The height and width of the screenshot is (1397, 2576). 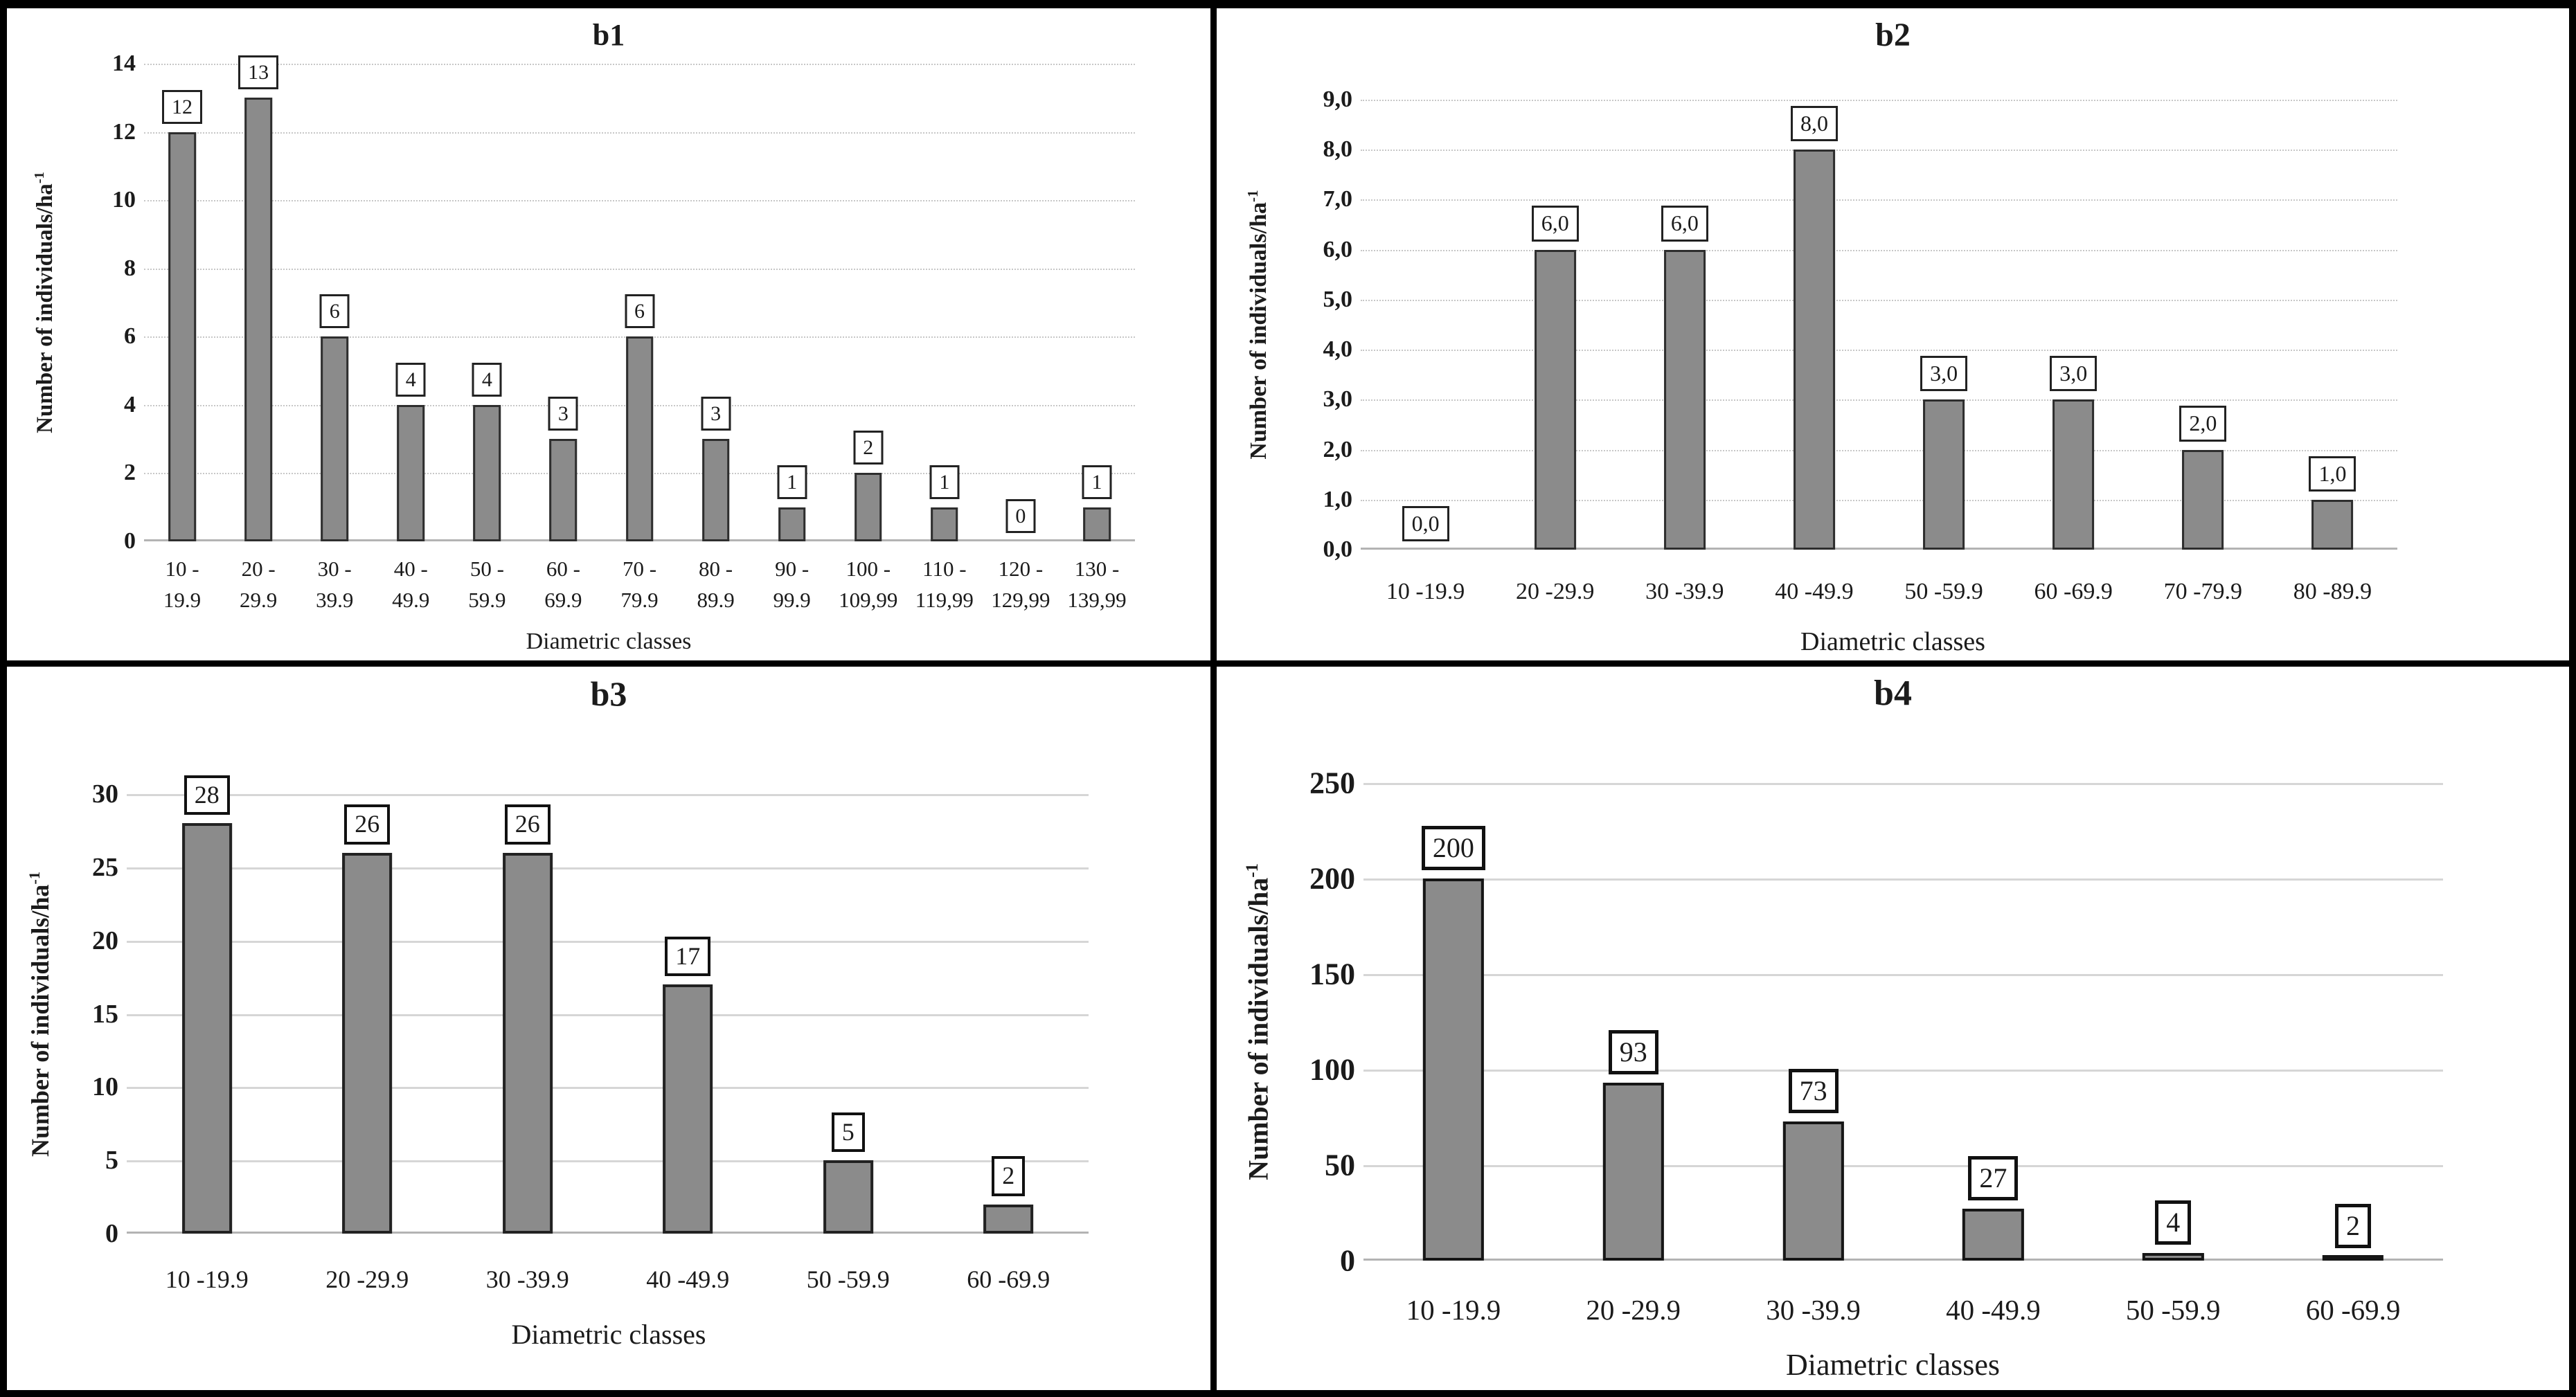 What do you see at coordinates (2203, 424) in the screenshot?
I see `bar-value-label: 2,0` at bounding box center [2203, 424].